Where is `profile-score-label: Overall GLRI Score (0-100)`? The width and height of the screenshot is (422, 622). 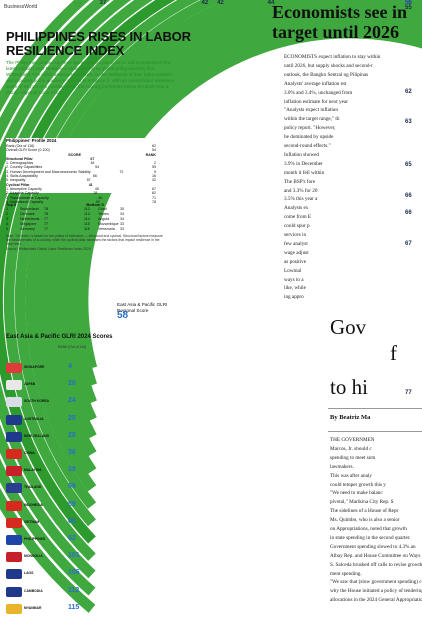 profile-score-label: Overall GLRI Score (0-100) is located at coordinates (28, 150).